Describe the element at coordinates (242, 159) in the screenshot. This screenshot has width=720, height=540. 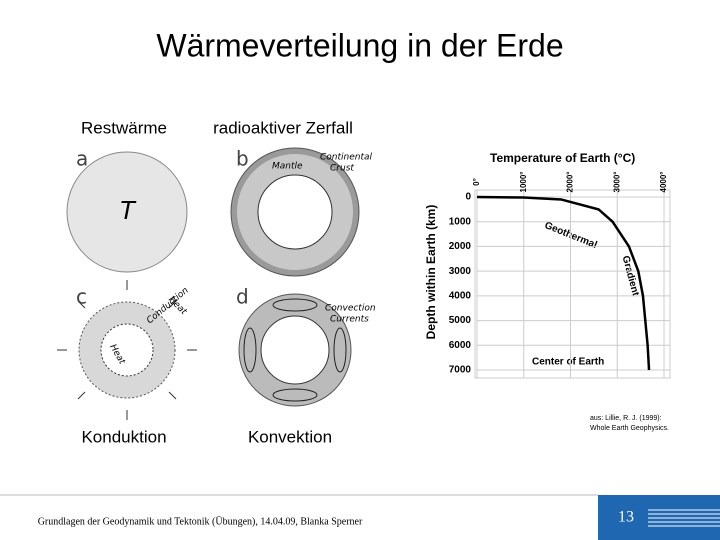
I see `diagram-letter: b` at that location.